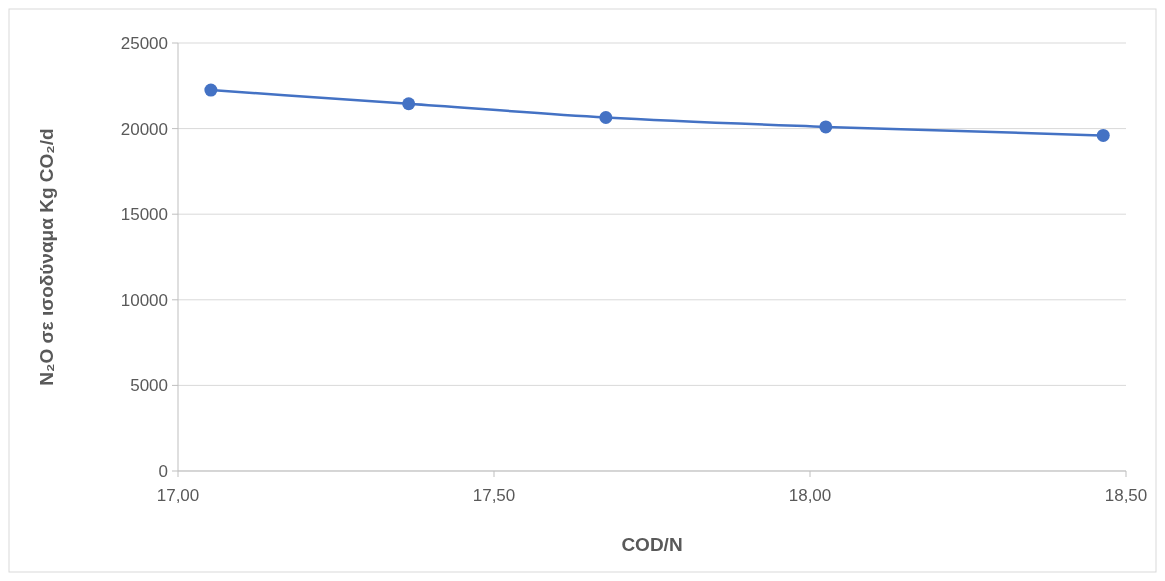 Image resolution: width=1165 pixels, height=581 pixels. What do you see at coordinates (810, 495) in the screenshot?
I see `x-tick-label: 18,00` at bounding box center [810, 495].